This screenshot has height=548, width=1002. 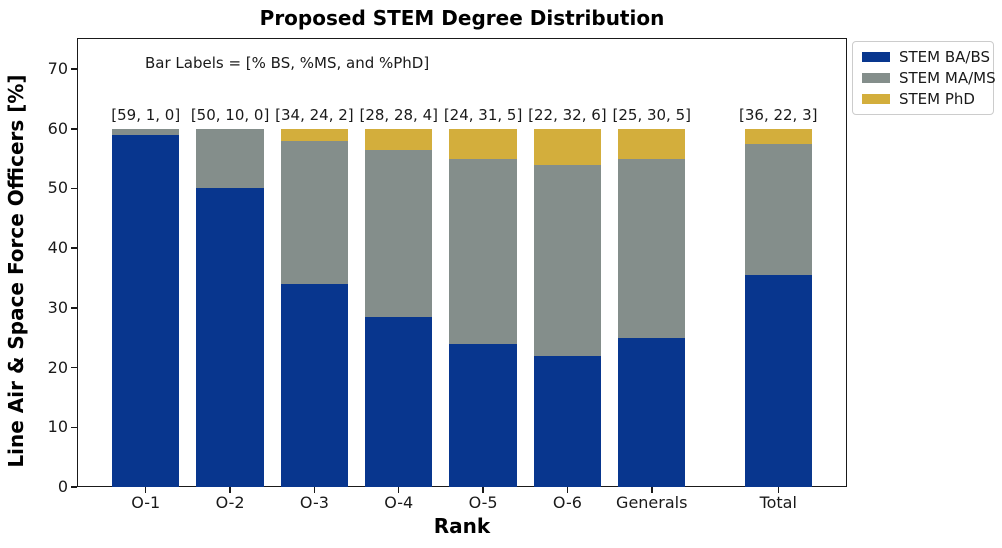 I want to click on y-tick-label: 50, so click(x=57, y=188).